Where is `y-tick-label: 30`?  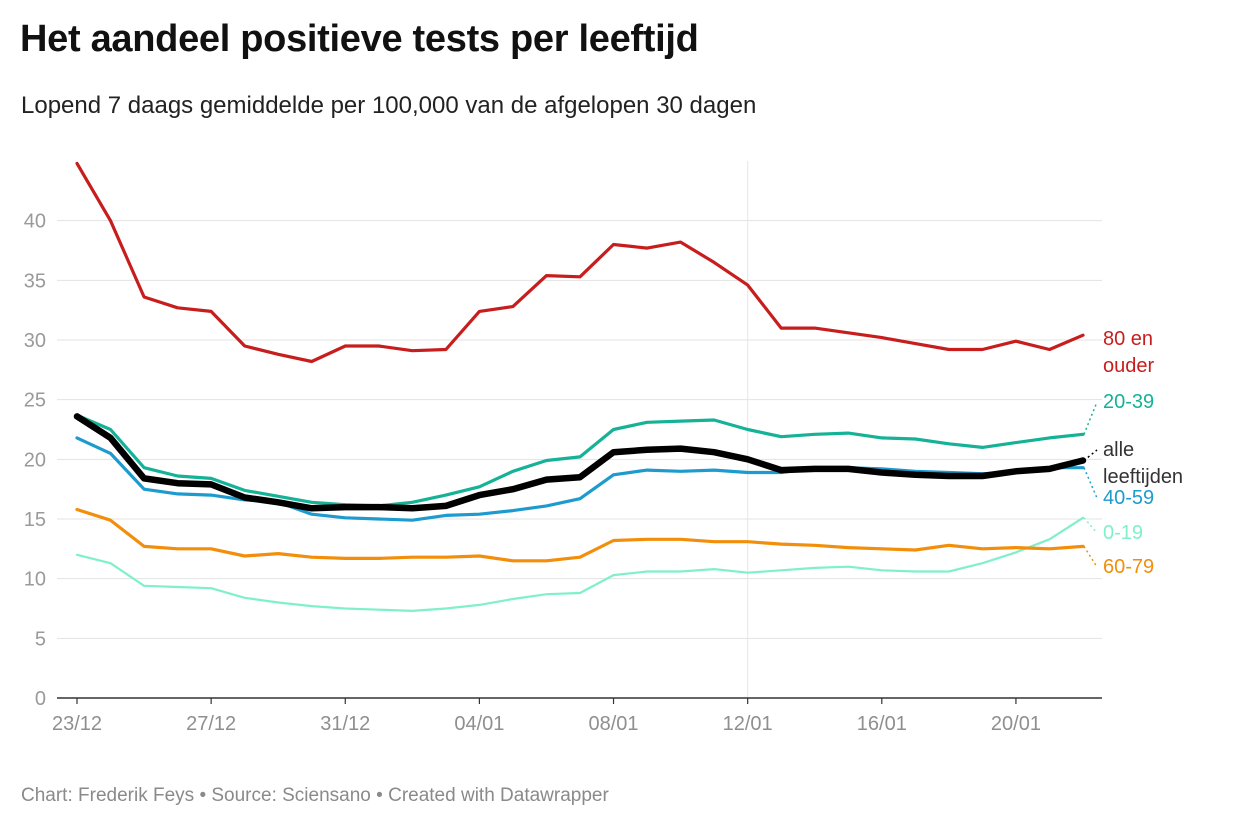 y-tick-label: 30 is located at coordinates (35, 341).